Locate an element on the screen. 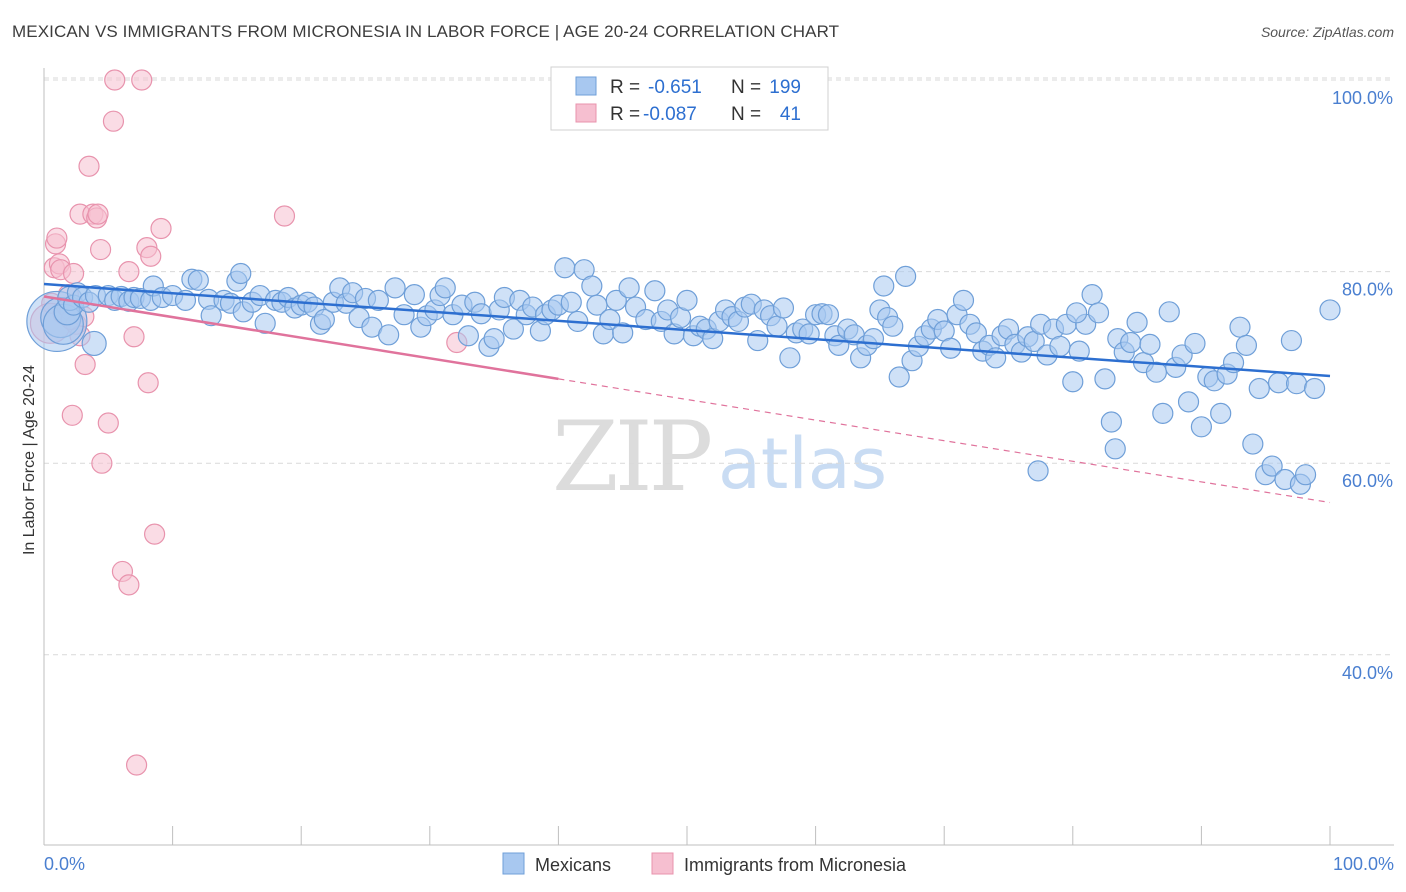 The image size is (1406, 892). legend-box is located at coordinates (689, 98).